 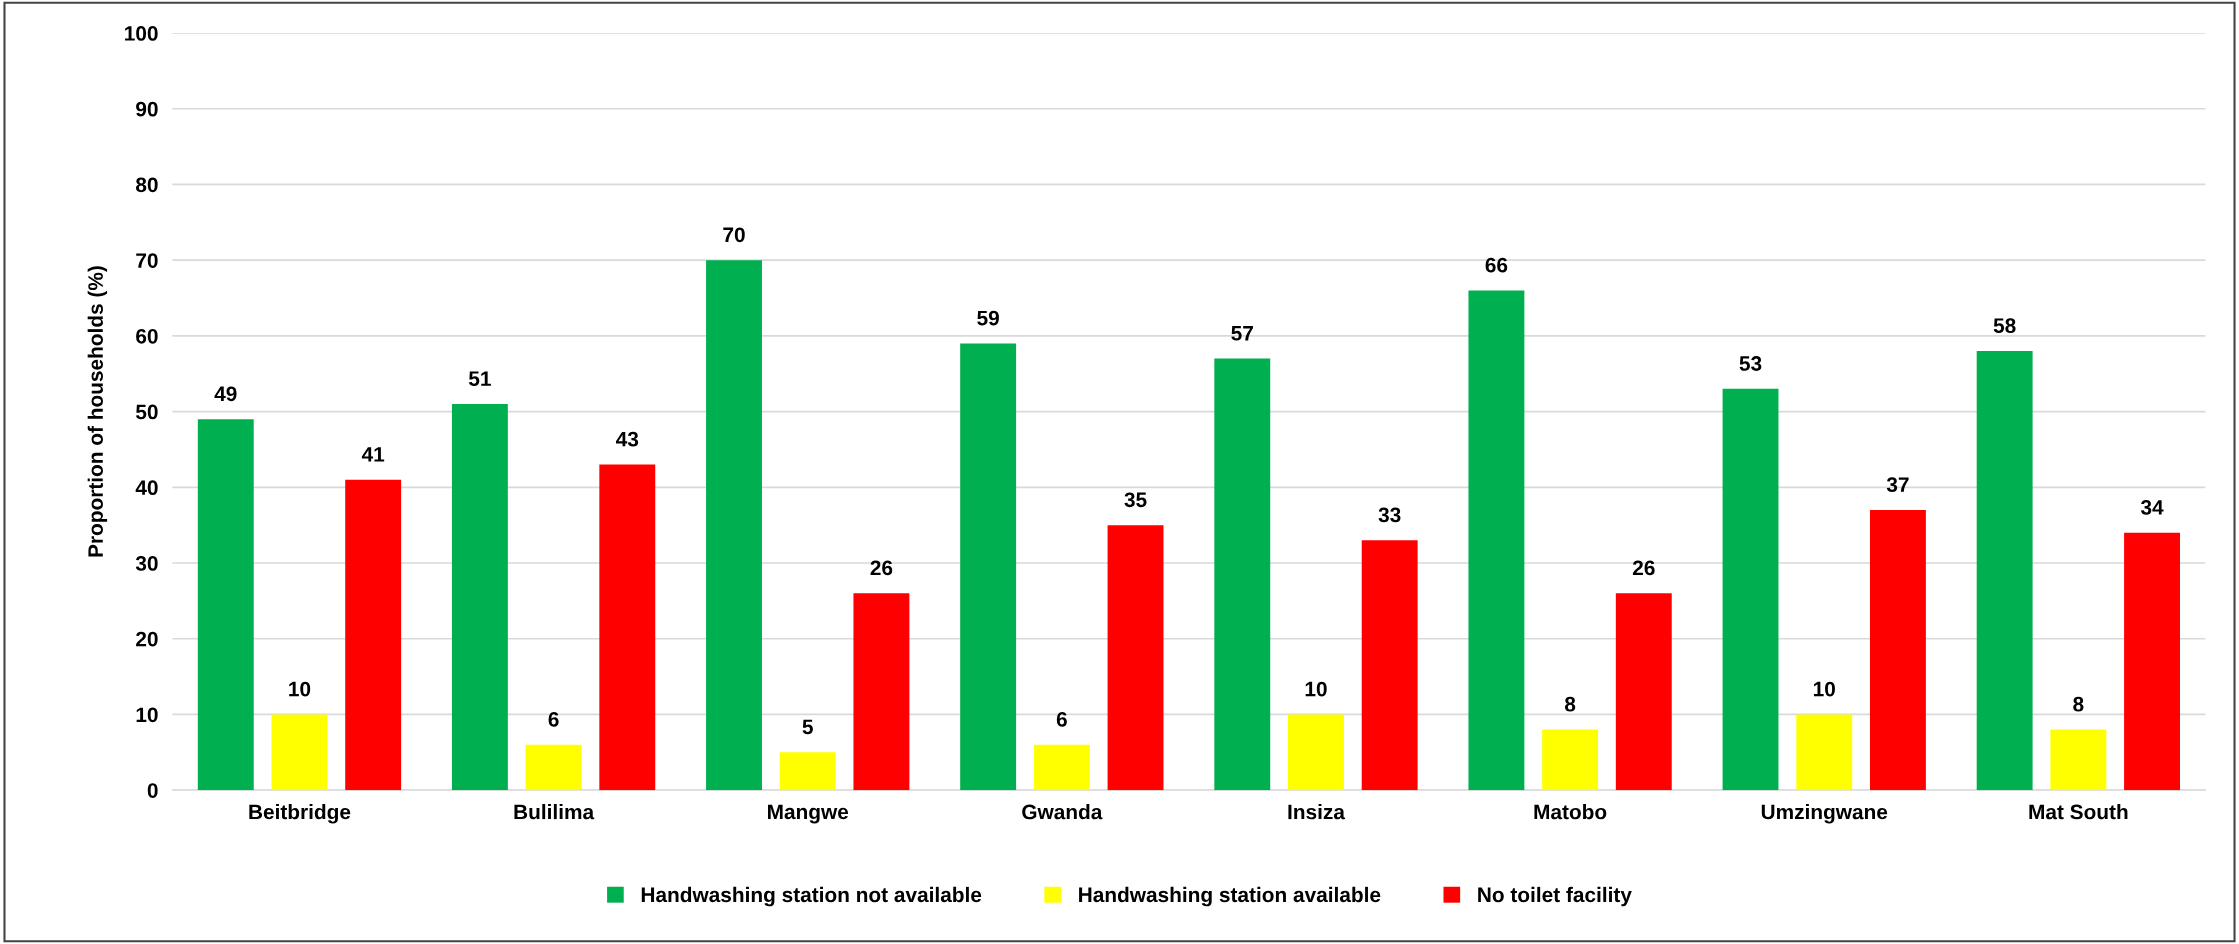 What do you see at coordinates (807, 727) in the screenshot?
I see `data-label: 5` at bounding box center [807, 727].